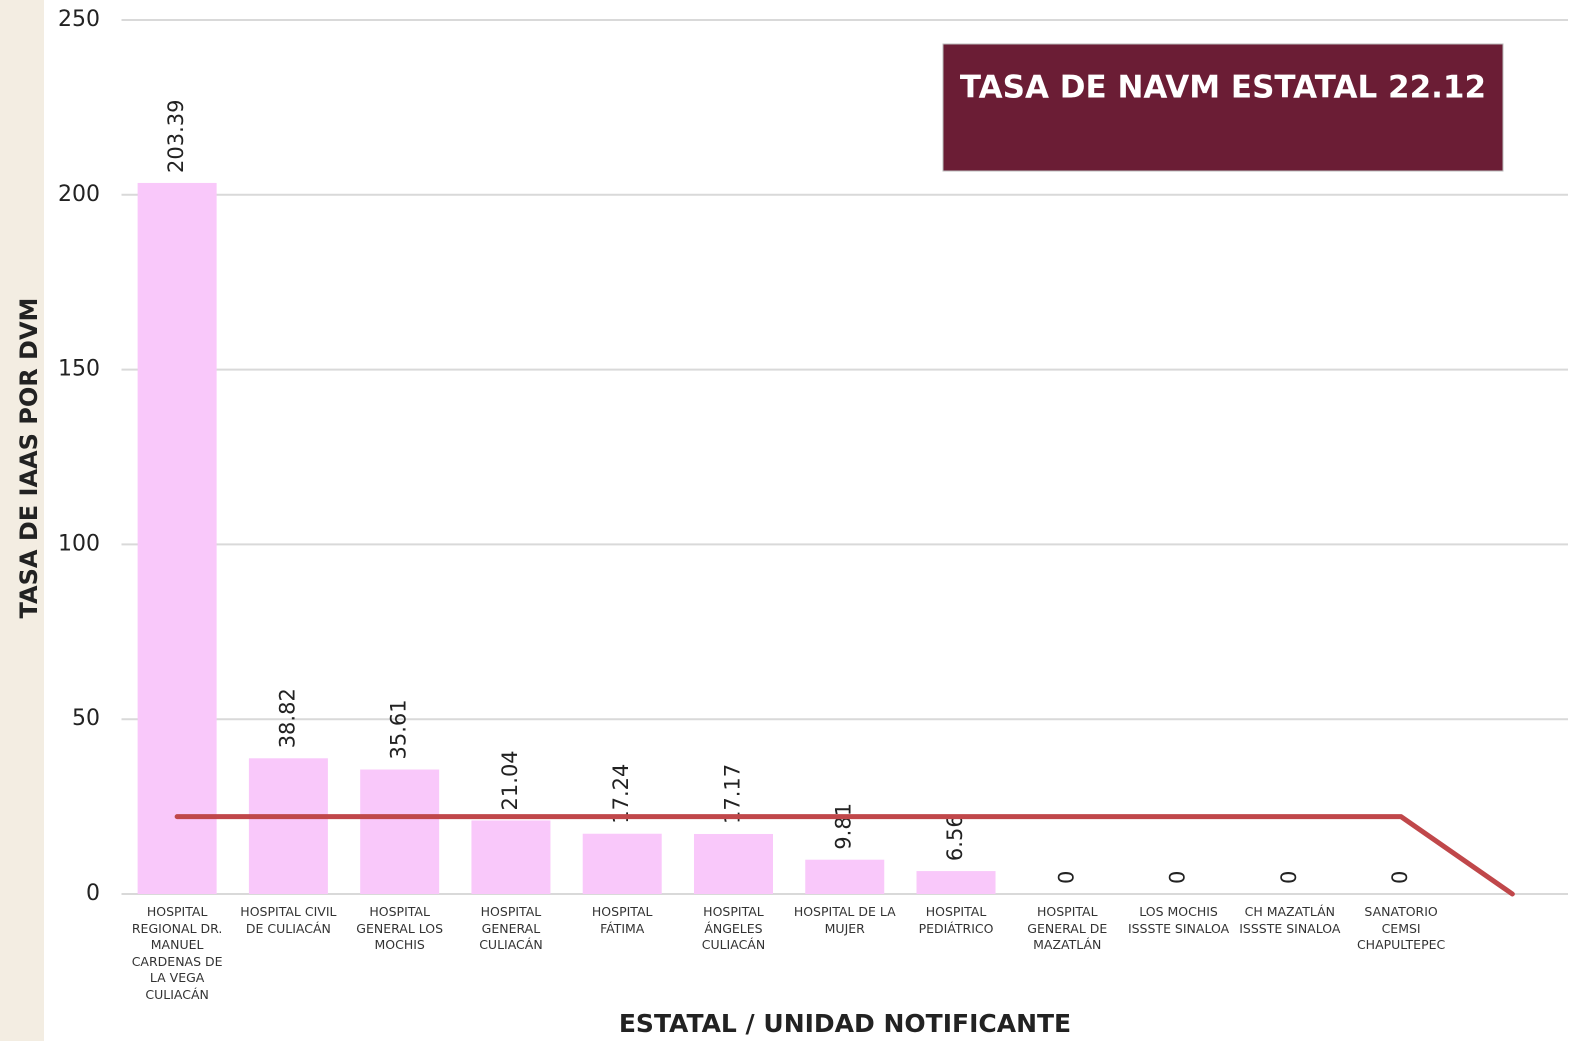  I want to click on data-label: 17.17, so click(732, 794).